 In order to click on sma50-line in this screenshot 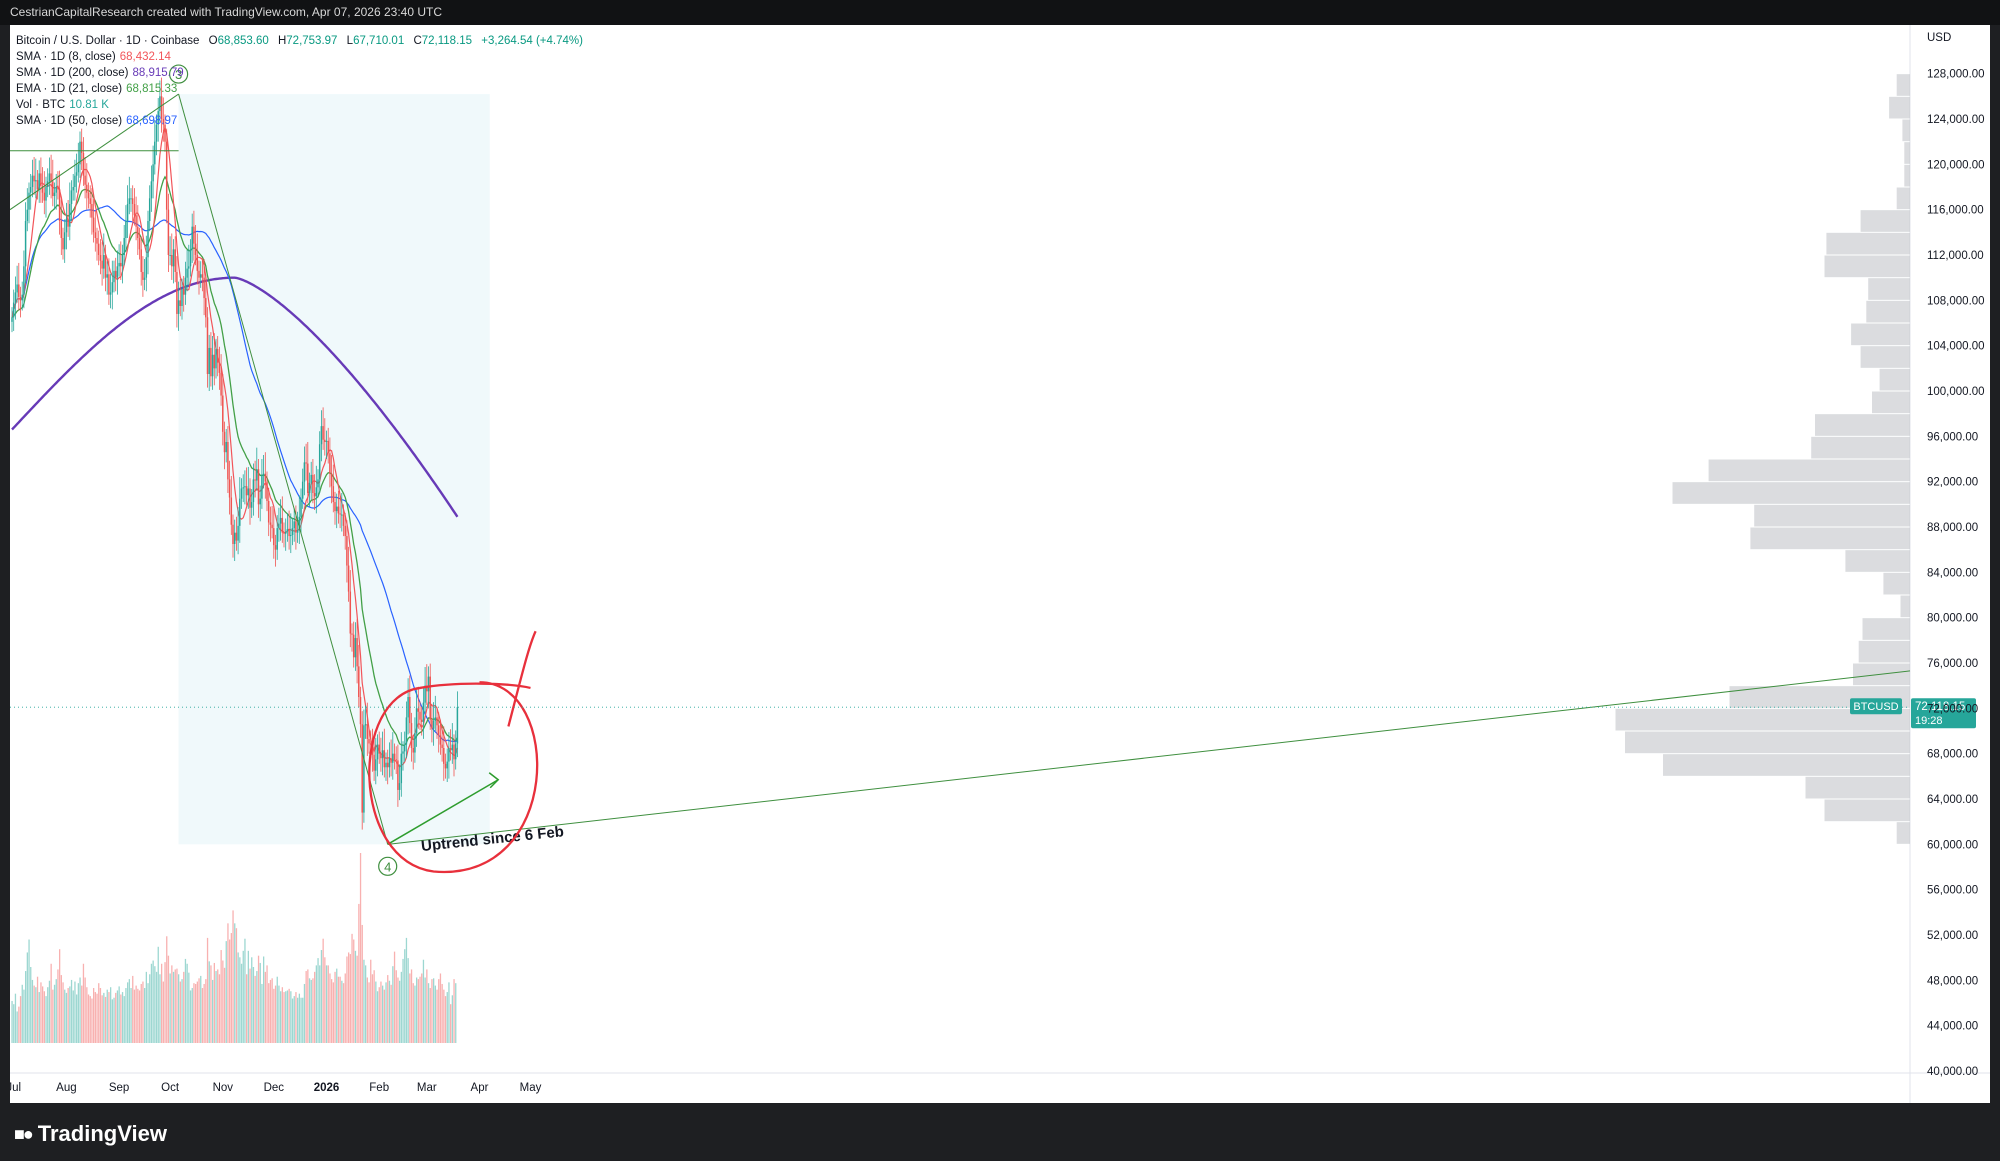, I will do `click(234, 474)`.